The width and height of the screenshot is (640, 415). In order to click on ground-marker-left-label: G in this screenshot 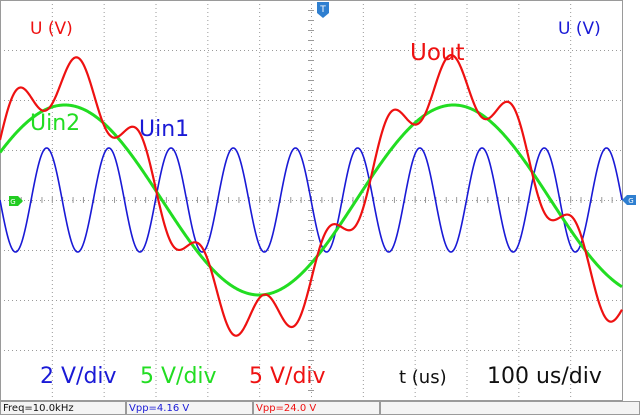, I will do `click(12, 202)`.